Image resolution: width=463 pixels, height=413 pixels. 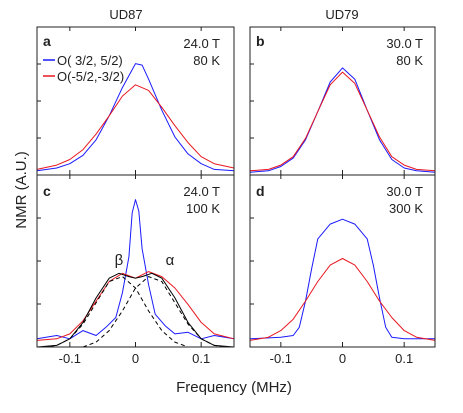 I want to click on panel-b: b 30.0 T 80 K, so click(x=342, y=101).